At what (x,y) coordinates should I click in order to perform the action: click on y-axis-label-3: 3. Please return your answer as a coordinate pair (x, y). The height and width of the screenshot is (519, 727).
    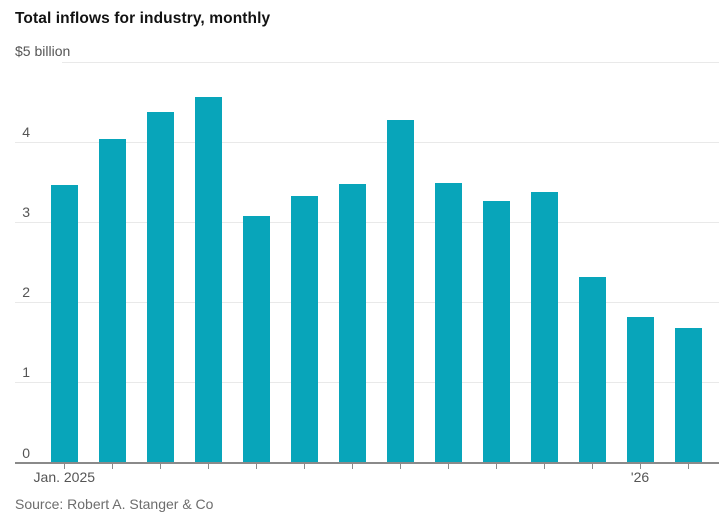
    Looking at the image, I should click on (26, 211).